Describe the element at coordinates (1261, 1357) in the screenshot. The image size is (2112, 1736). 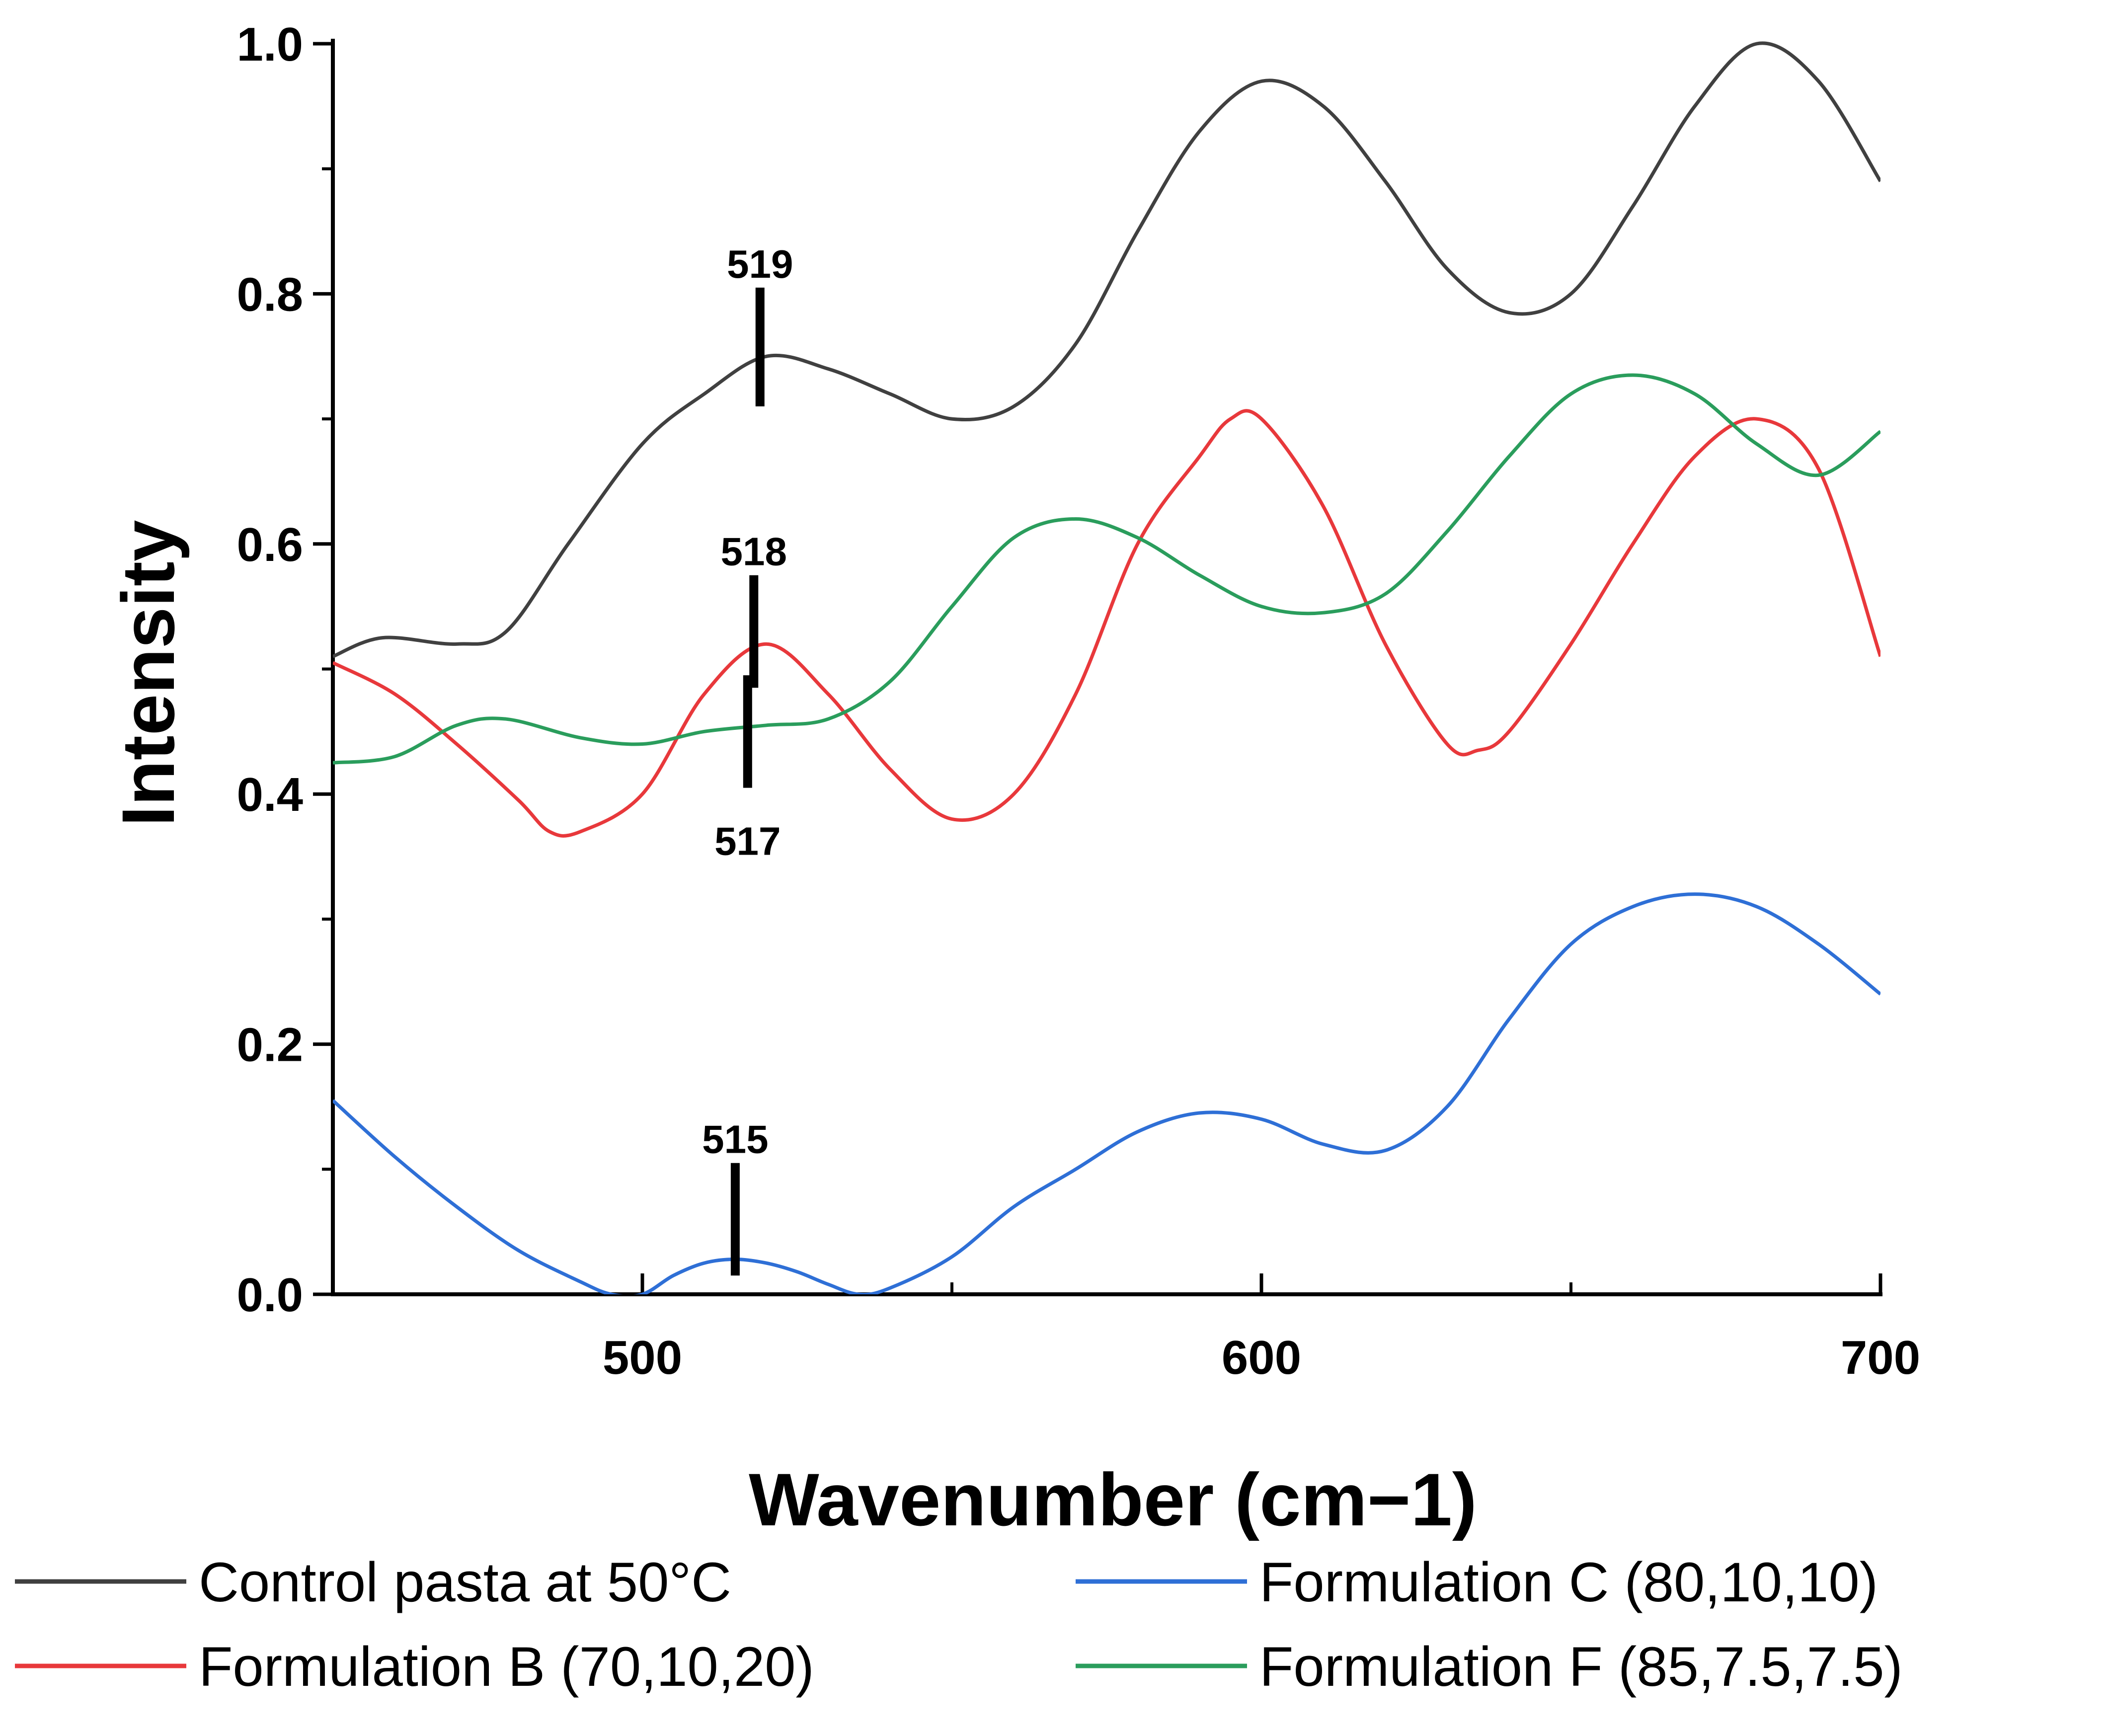
I see `x-tick-label: 600` at that location.